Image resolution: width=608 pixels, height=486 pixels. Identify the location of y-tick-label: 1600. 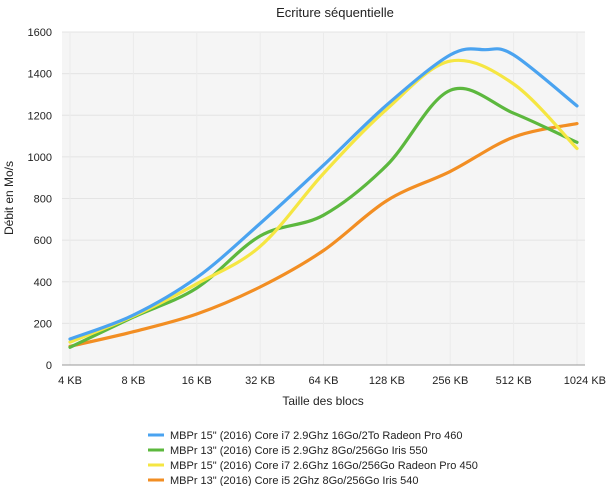
(40, 33).